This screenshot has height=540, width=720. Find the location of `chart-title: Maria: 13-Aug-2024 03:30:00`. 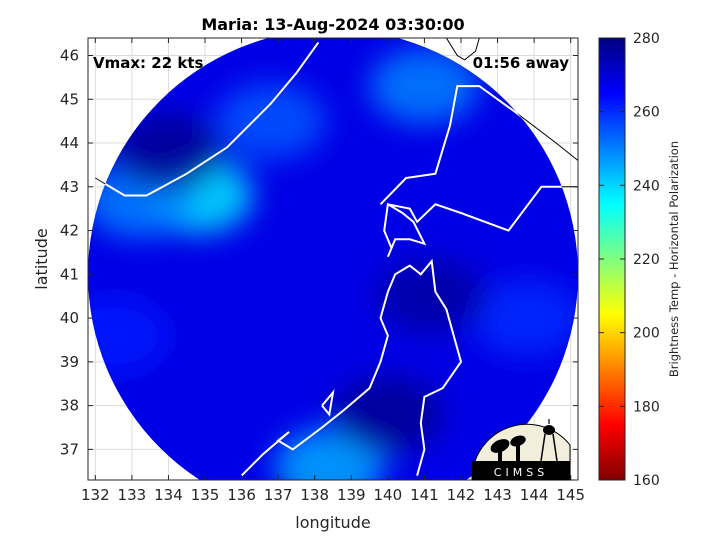

chart-title: Maria: 13-Aug-2024 03:30:00 is located at coordinates (332, 24).